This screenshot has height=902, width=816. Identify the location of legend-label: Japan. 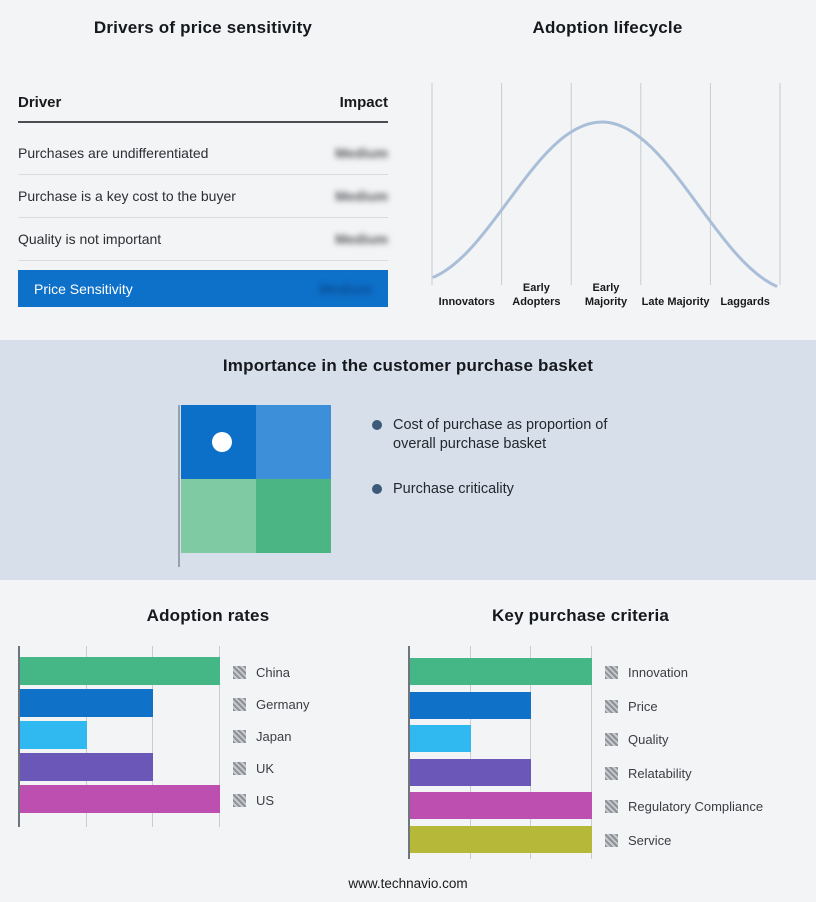
(274, 736).